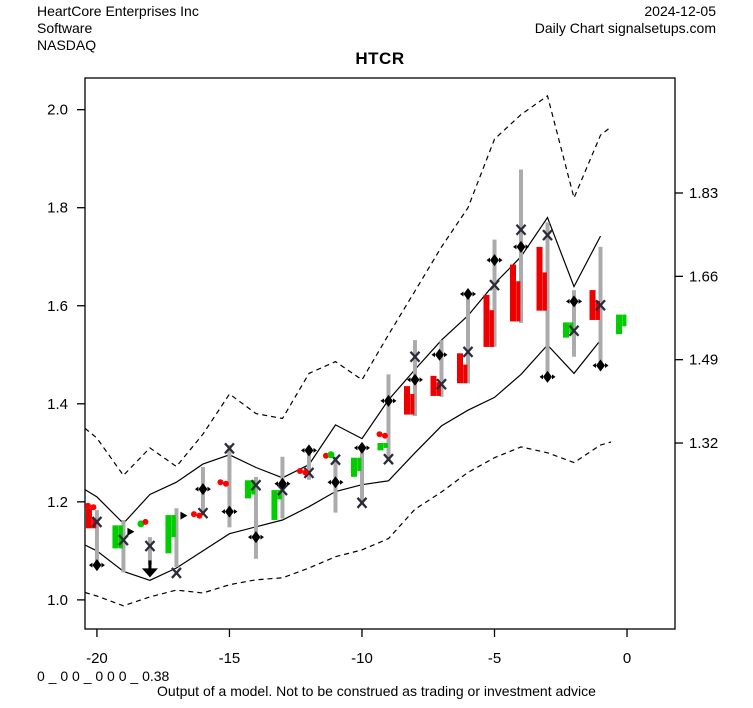 The height and width of the screenshot is (708, 753). What do you see at coordinates (57, 404) in the screenshot?
I see `left-axis-label: 1.4` at bounding box center [57, 404].